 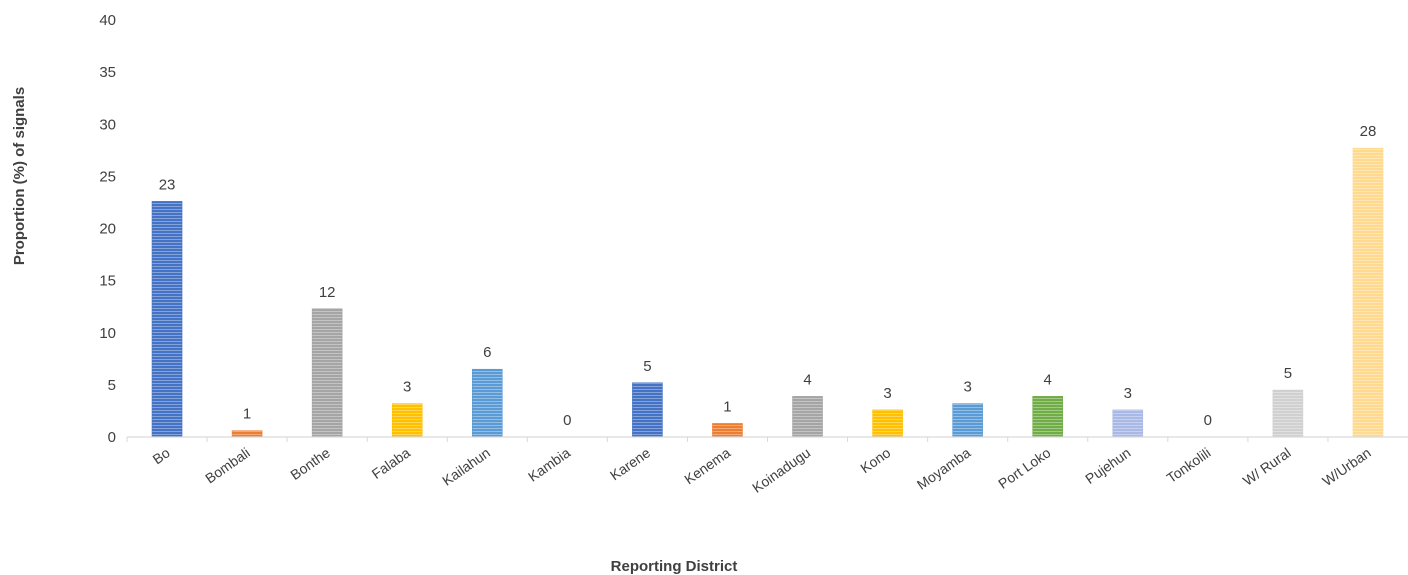 I want to click on x-tick-label: Tonkolili, so click(x=1189, y=465).